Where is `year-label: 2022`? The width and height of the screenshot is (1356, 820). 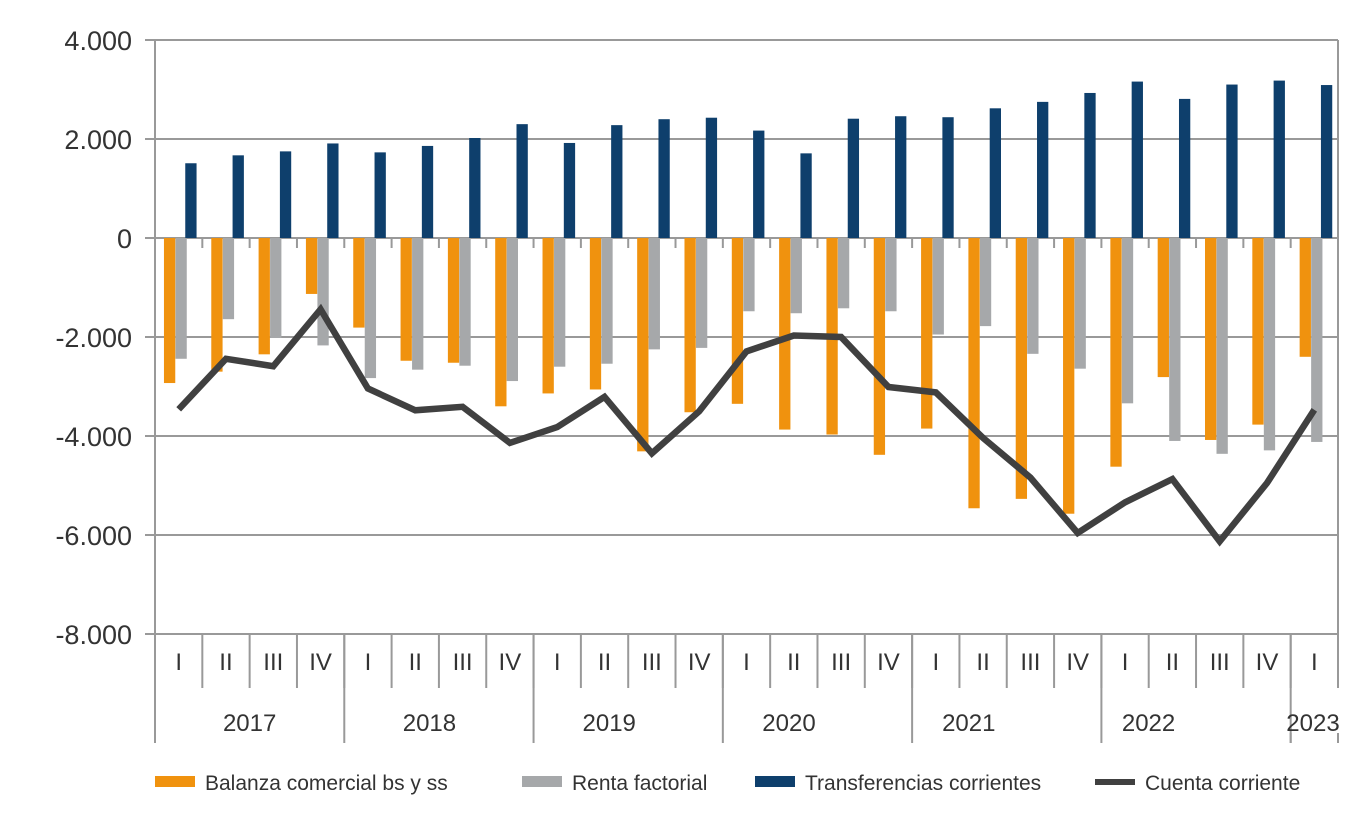 year-label: 2022 is located at coordinates (1148, 723).